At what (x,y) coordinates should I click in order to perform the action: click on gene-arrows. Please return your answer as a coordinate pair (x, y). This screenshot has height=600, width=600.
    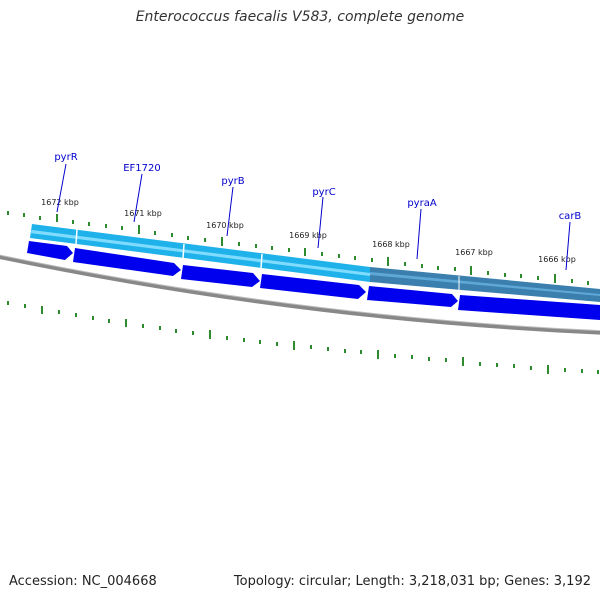
    Looking at the image, I should click on (313, 280).